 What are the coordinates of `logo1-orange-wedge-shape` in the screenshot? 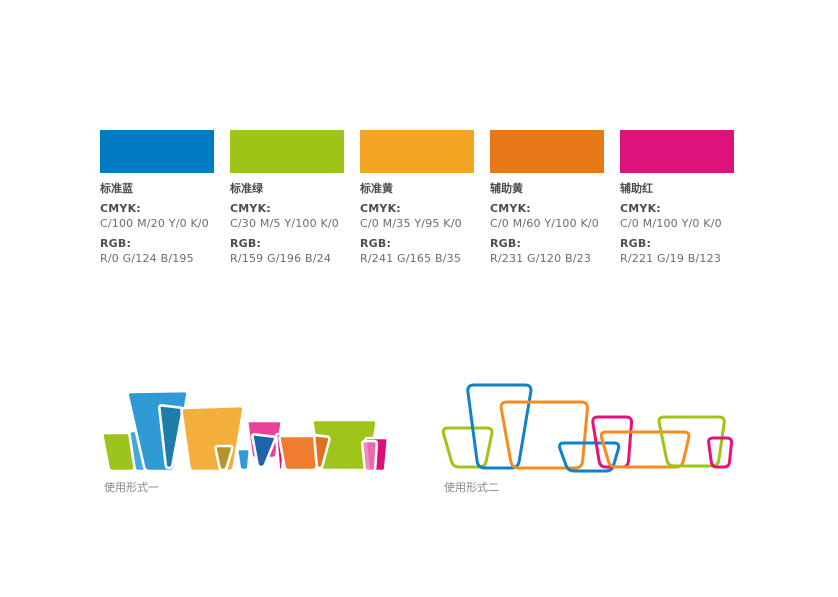 It's located at (321, 452).